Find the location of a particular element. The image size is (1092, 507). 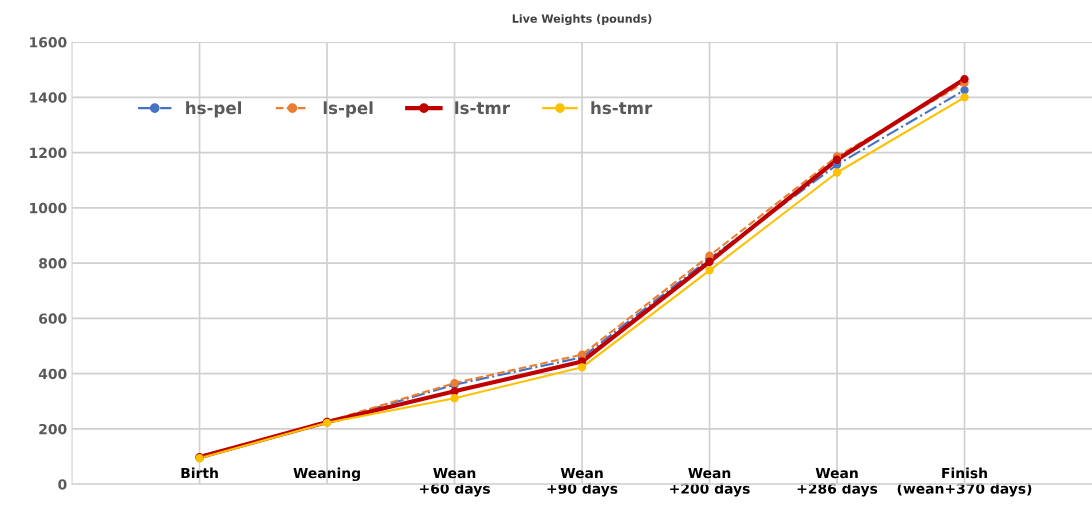

y-tick-label: 1600 is located at coordinates (48, 42).